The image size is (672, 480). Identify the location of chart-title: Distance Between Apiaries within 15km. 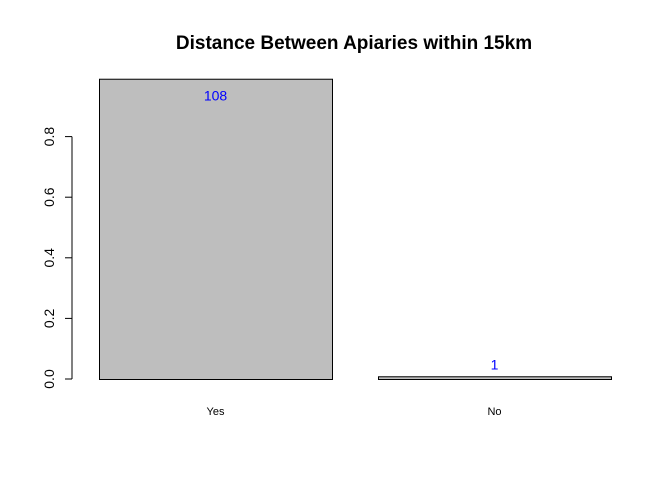
(354, 43).